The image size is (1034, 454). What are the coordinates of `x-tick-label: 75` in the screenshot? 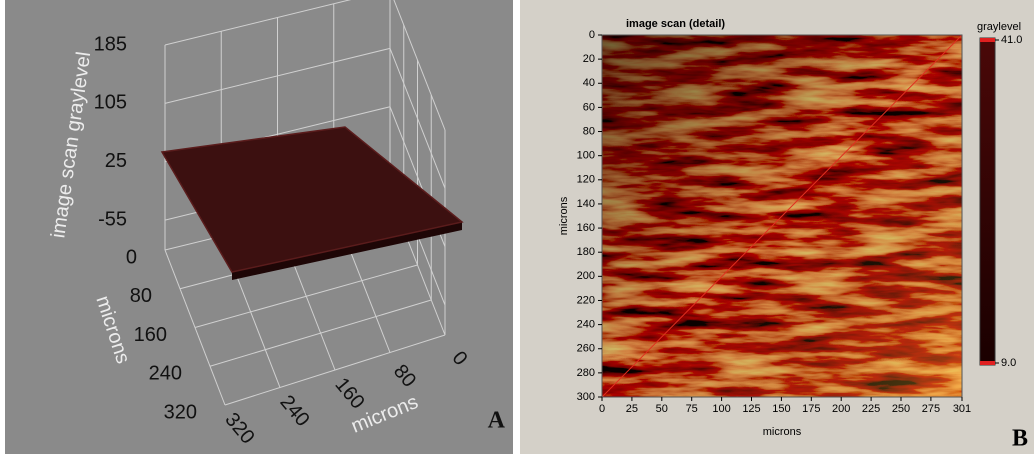 It's located at (692, 409).